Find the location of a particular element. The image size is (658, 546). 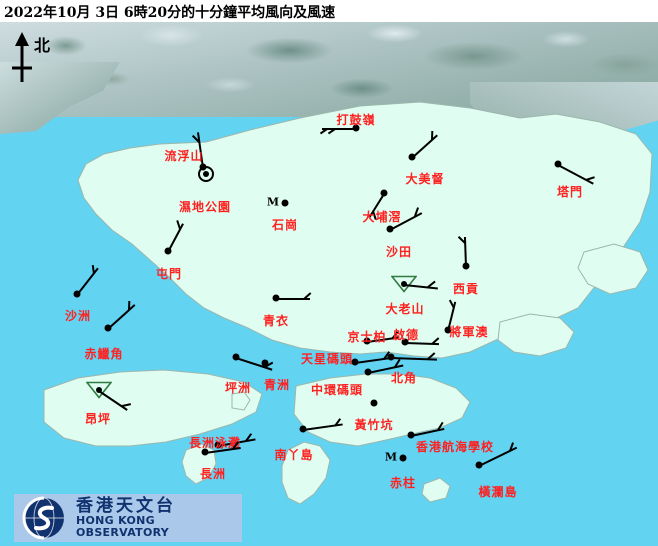

station-label-peng-chau: 坪洲 is located at coordinates (238, 388).